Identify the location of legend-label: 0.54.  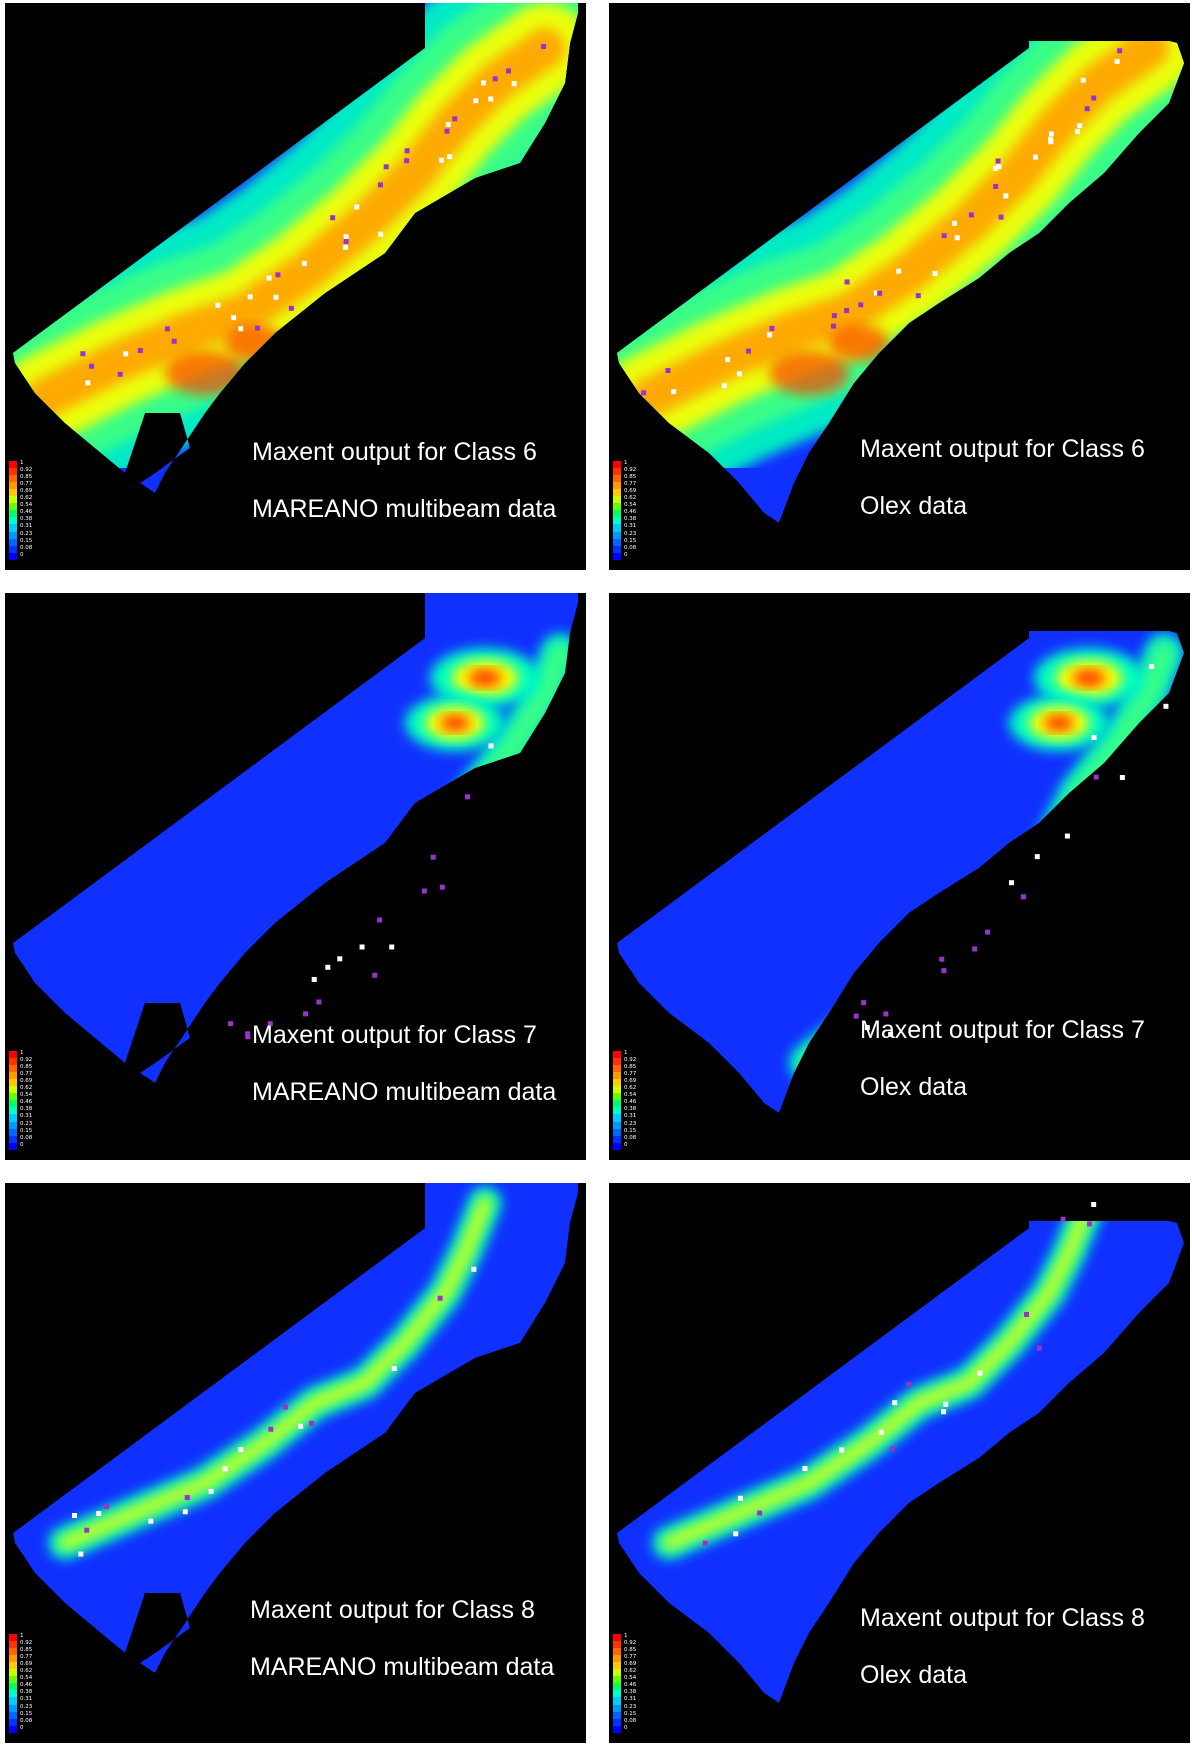
(630, 505).